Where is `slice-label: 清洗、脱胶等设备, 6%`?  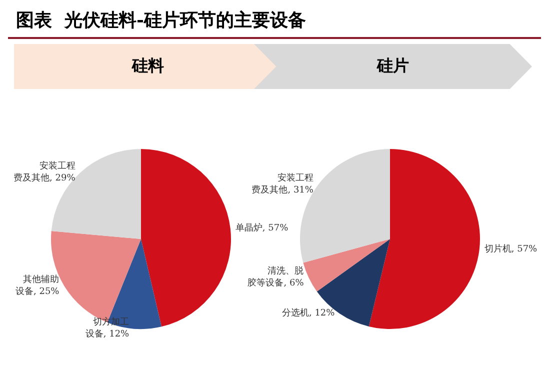 slice-label: 清洗、脱胶等设备, 6% is located at coordinates (276, 277).